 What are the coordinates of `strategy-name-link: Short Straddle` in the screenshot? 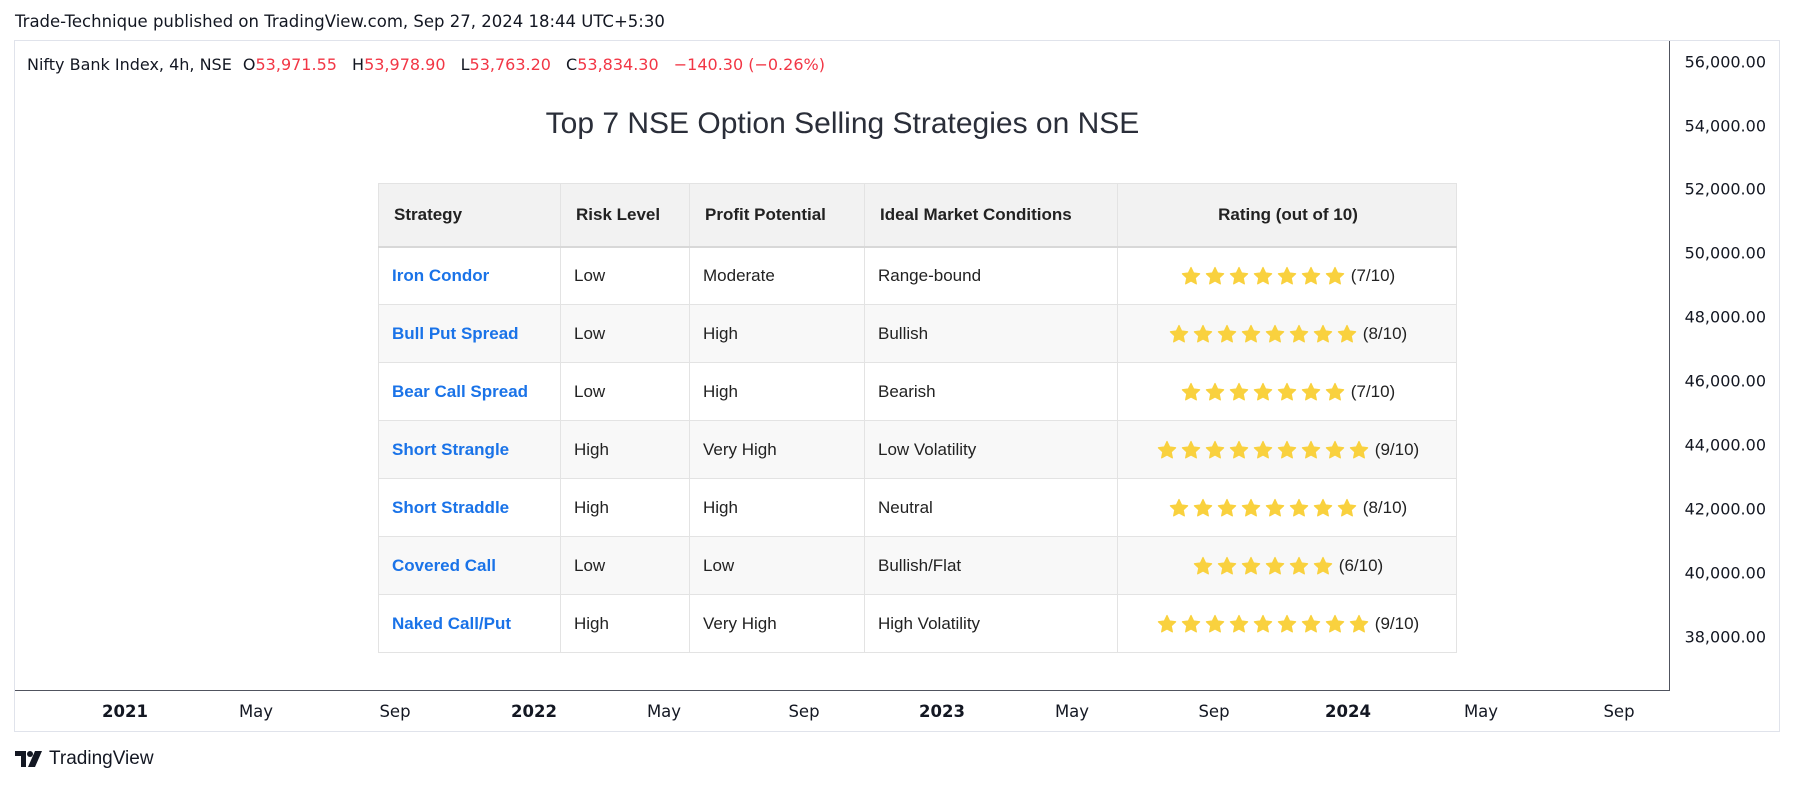 It's located at (469, 507).